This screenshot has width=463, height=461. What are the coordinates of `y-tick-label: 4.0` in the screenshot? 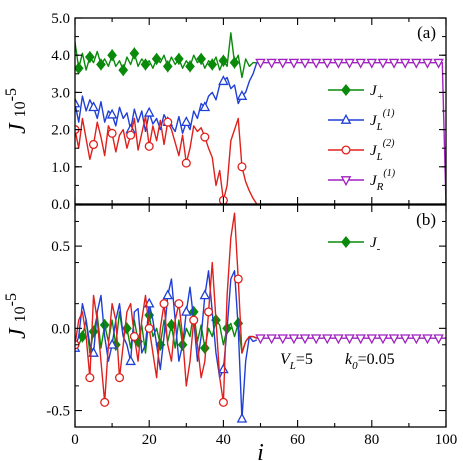 It's located at (60, 56).